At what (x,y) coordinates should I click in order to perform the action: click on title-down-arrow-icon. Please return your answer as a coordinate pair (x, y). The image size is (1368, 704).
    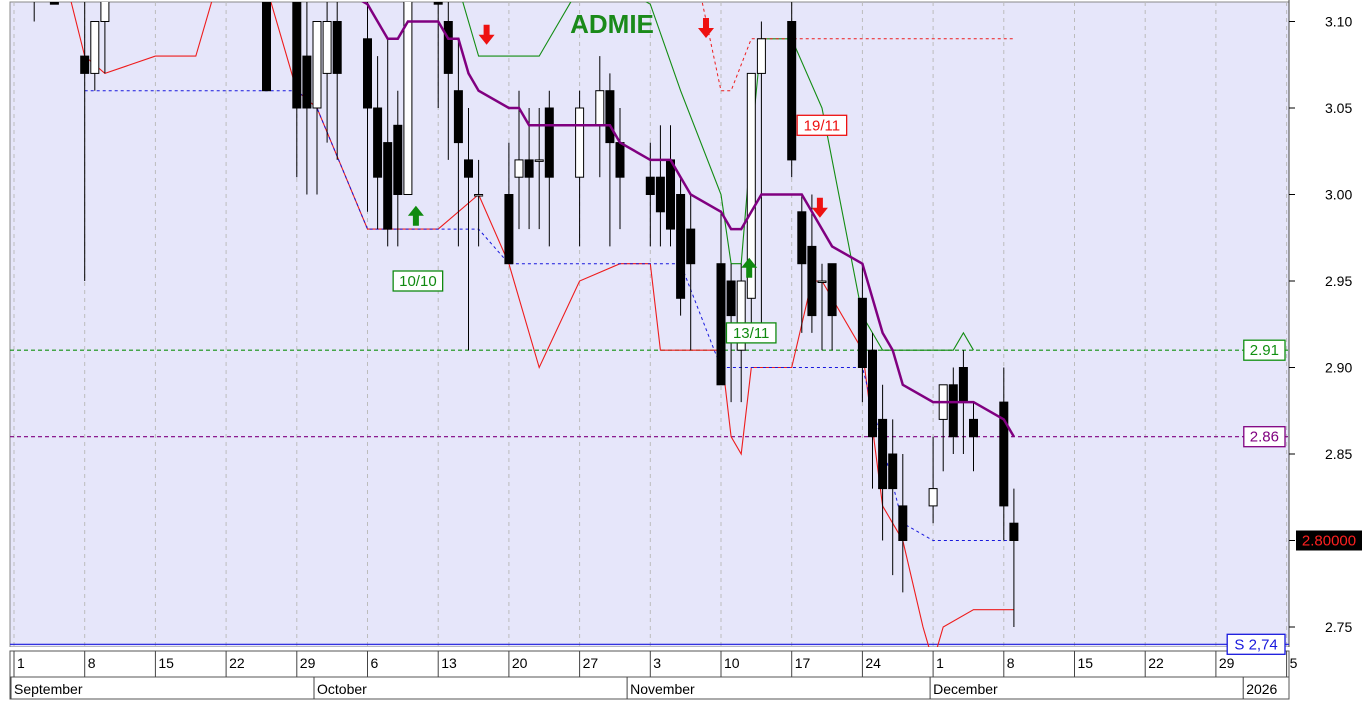
    Looking at the image, I should click on (706, 28).